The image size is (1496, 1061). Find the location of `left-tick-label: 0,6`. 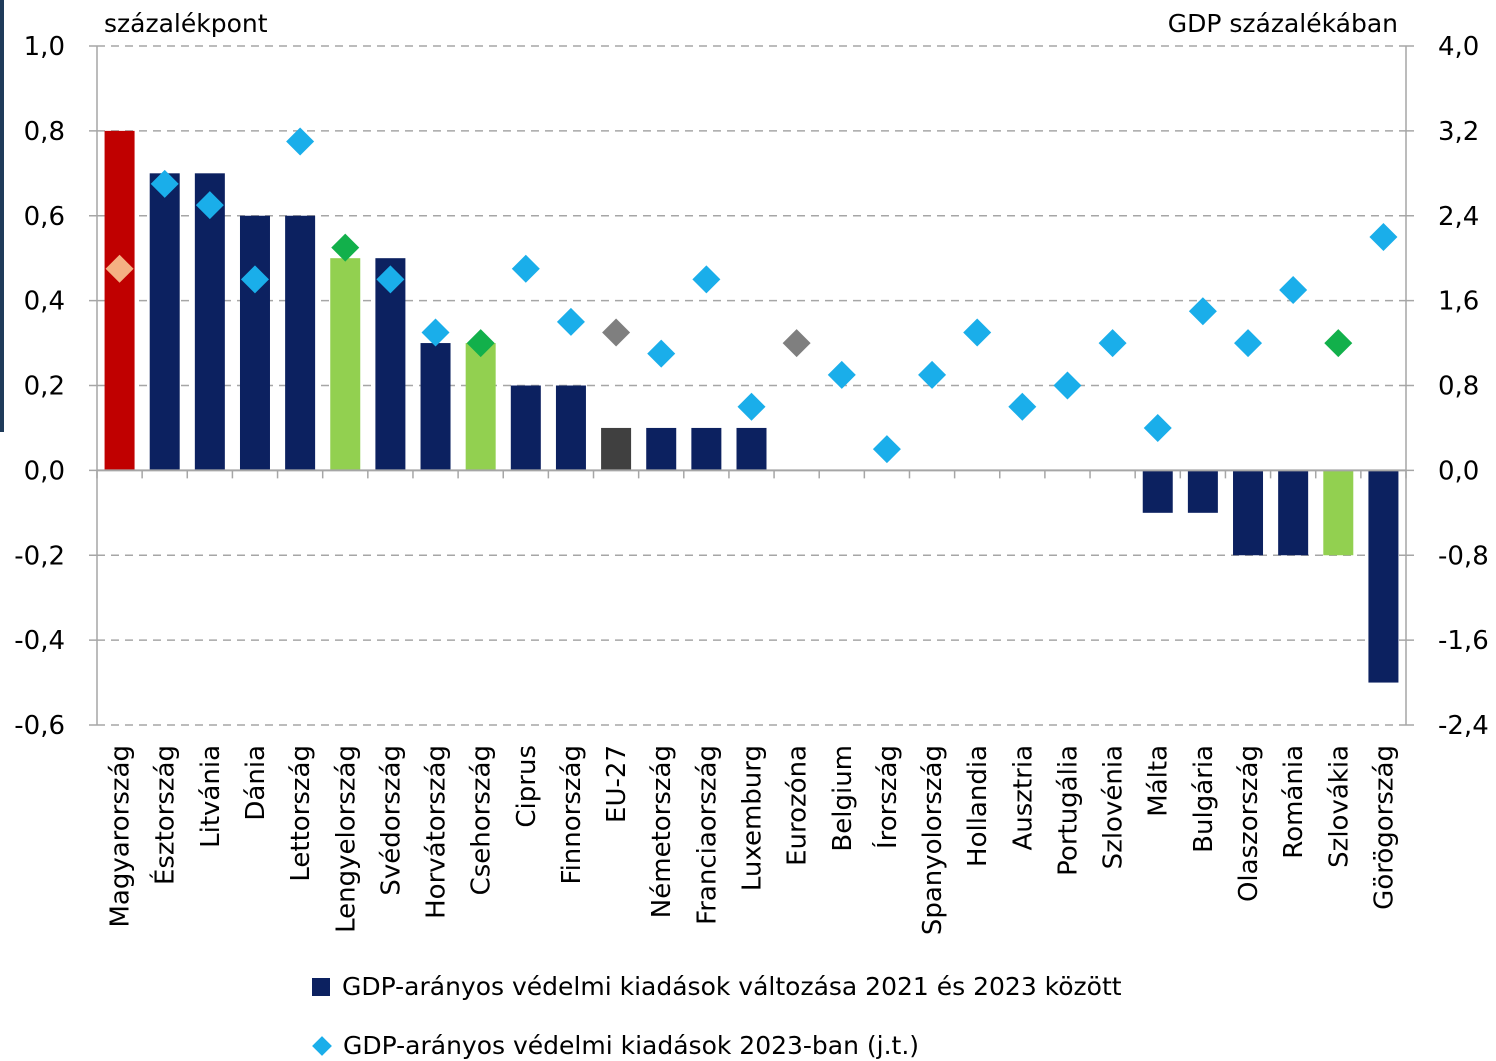

left-tick-label: 0,6 is located at coordinates (44, 217).